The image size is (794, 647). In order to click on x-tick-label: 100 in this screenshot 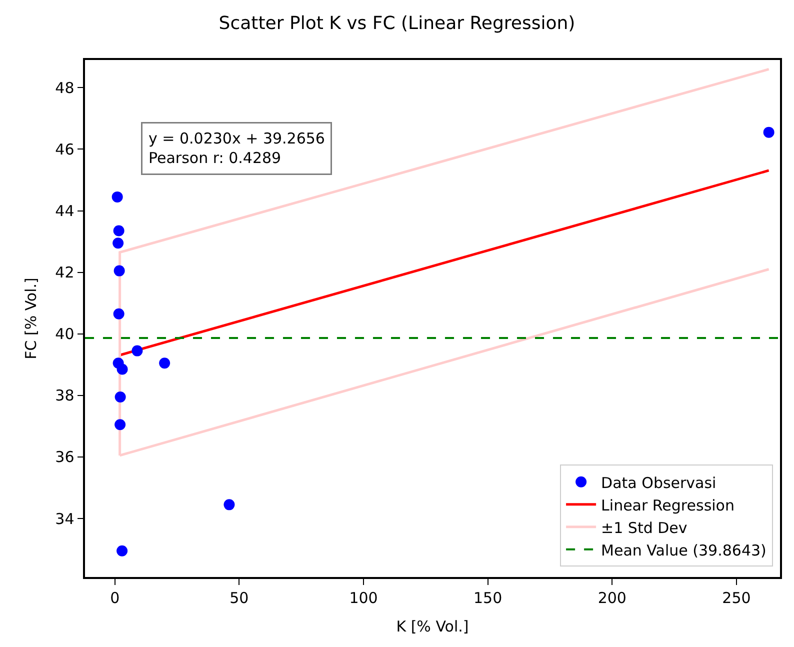, I will do `click(363, 597)`.